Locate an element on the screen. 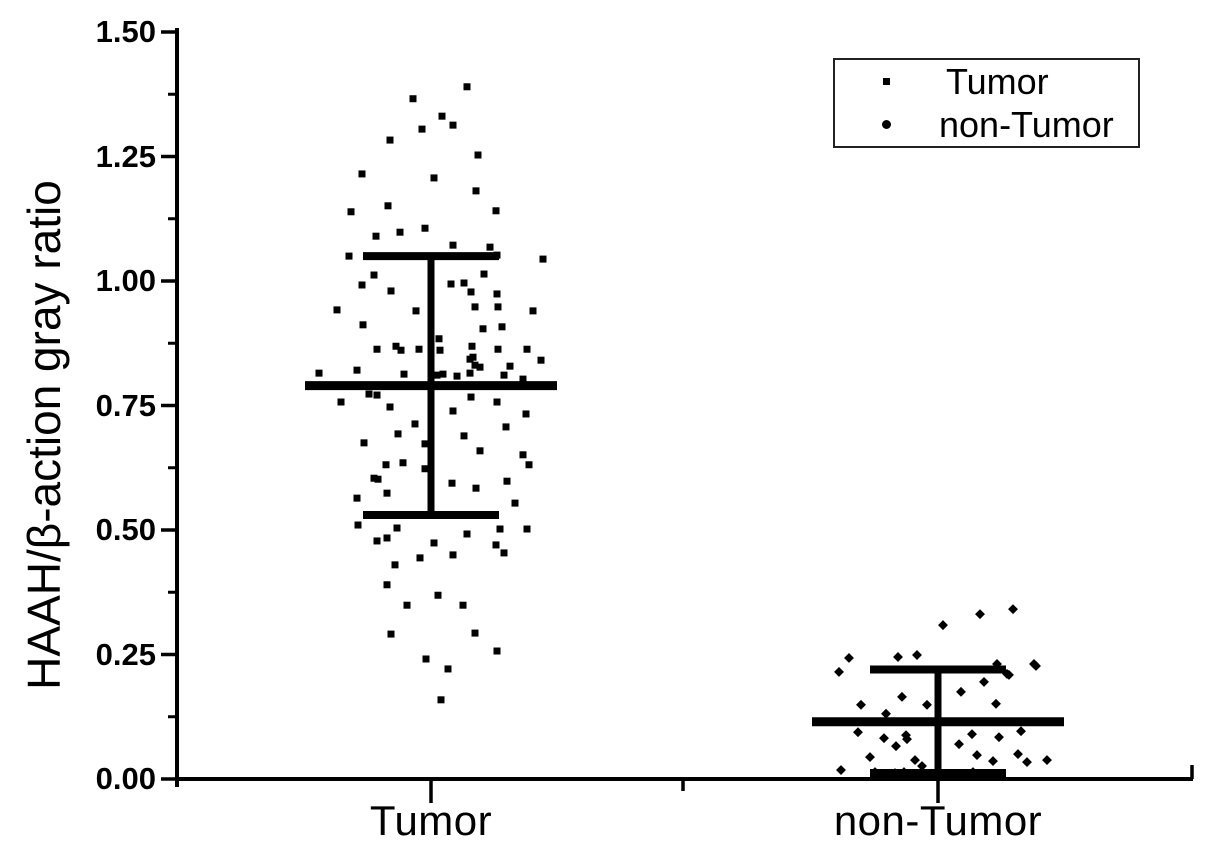 The width and height of the screenshot is (1205, 860). legend-row-non-tumor: non-Tumor is located at coordinates (986, 124).